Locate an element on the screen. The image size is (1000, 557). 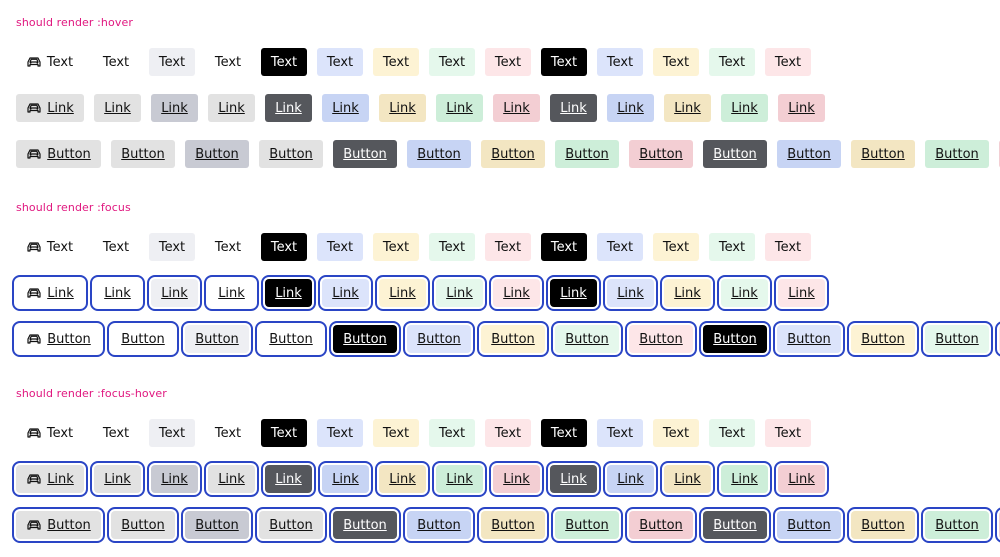
focus-text-green-text-chip: Text is located at coordinates (452, 247).